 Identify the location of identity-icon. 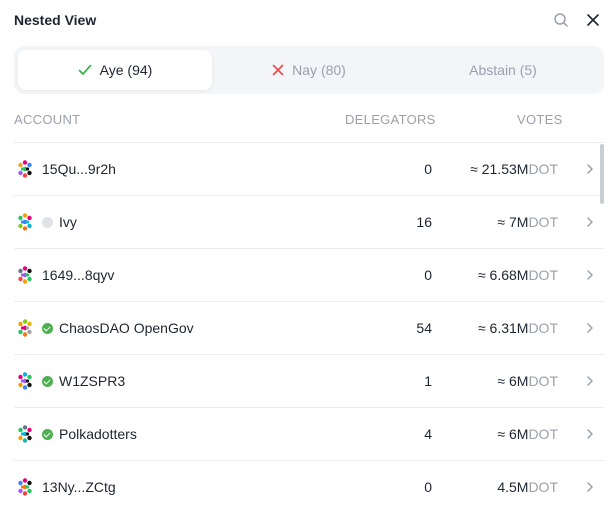
(47, 222).